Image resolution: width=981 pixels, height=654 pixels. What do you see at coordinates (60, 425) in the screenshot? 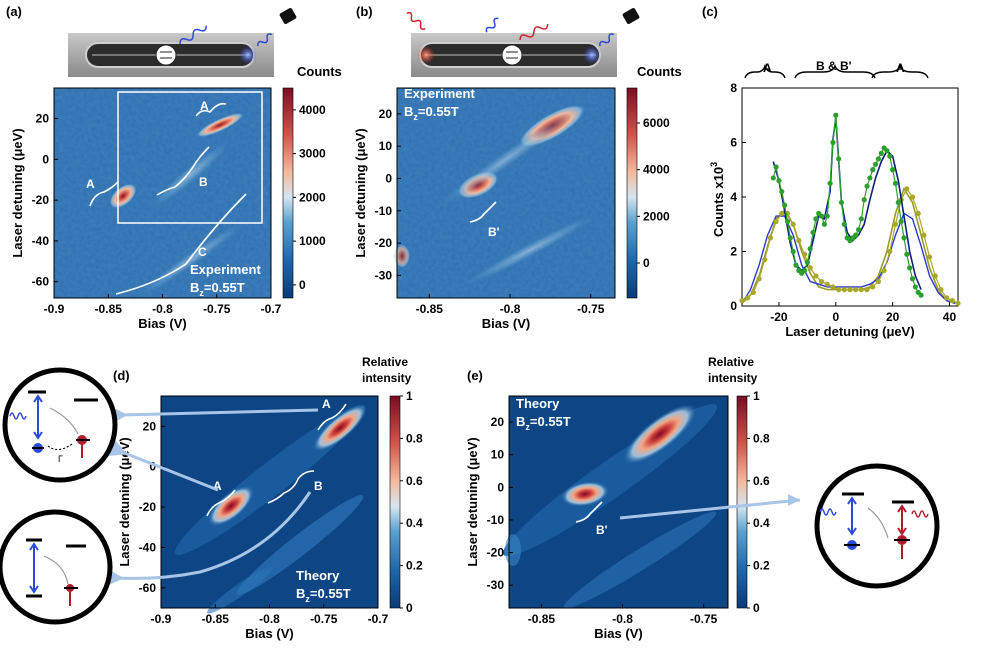
I see `level-diagram-1: Γ` at bounding box center [60, 425].